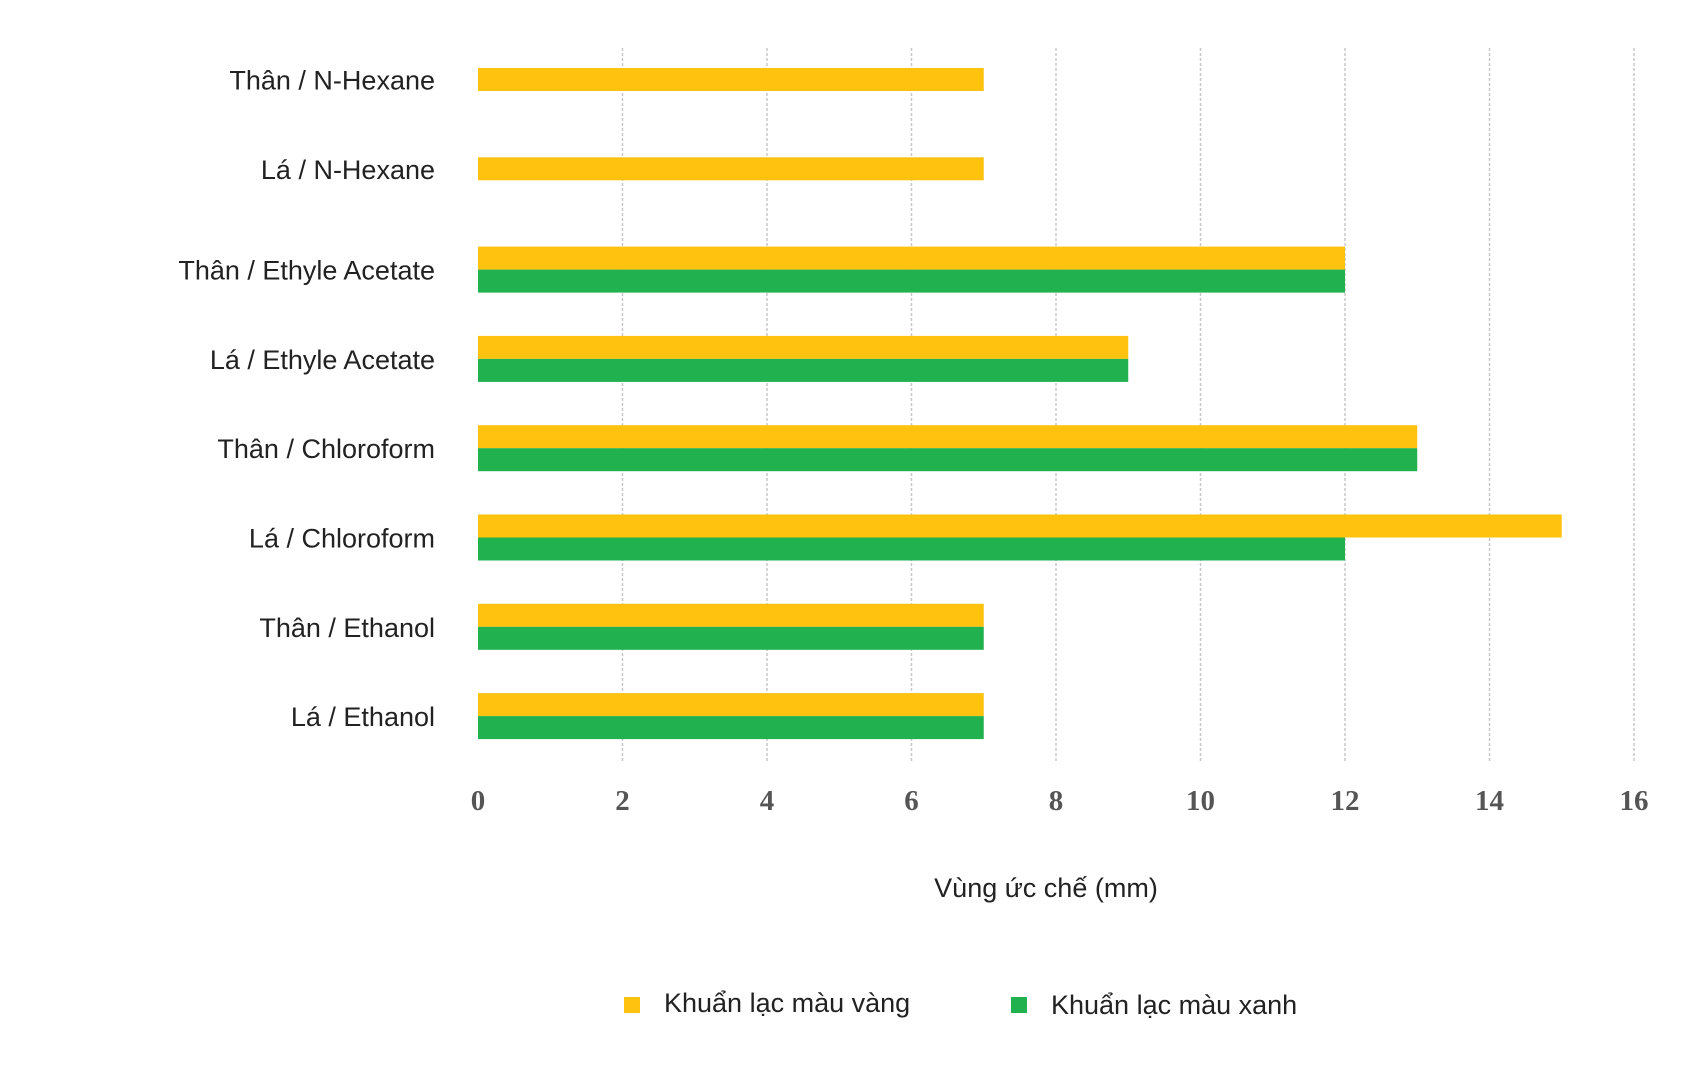  What do you see at coordinates (322, 360) in the screenshot?
I see `category-label: Lá / Ethyle Acetate` at bounding box center [322, 360].